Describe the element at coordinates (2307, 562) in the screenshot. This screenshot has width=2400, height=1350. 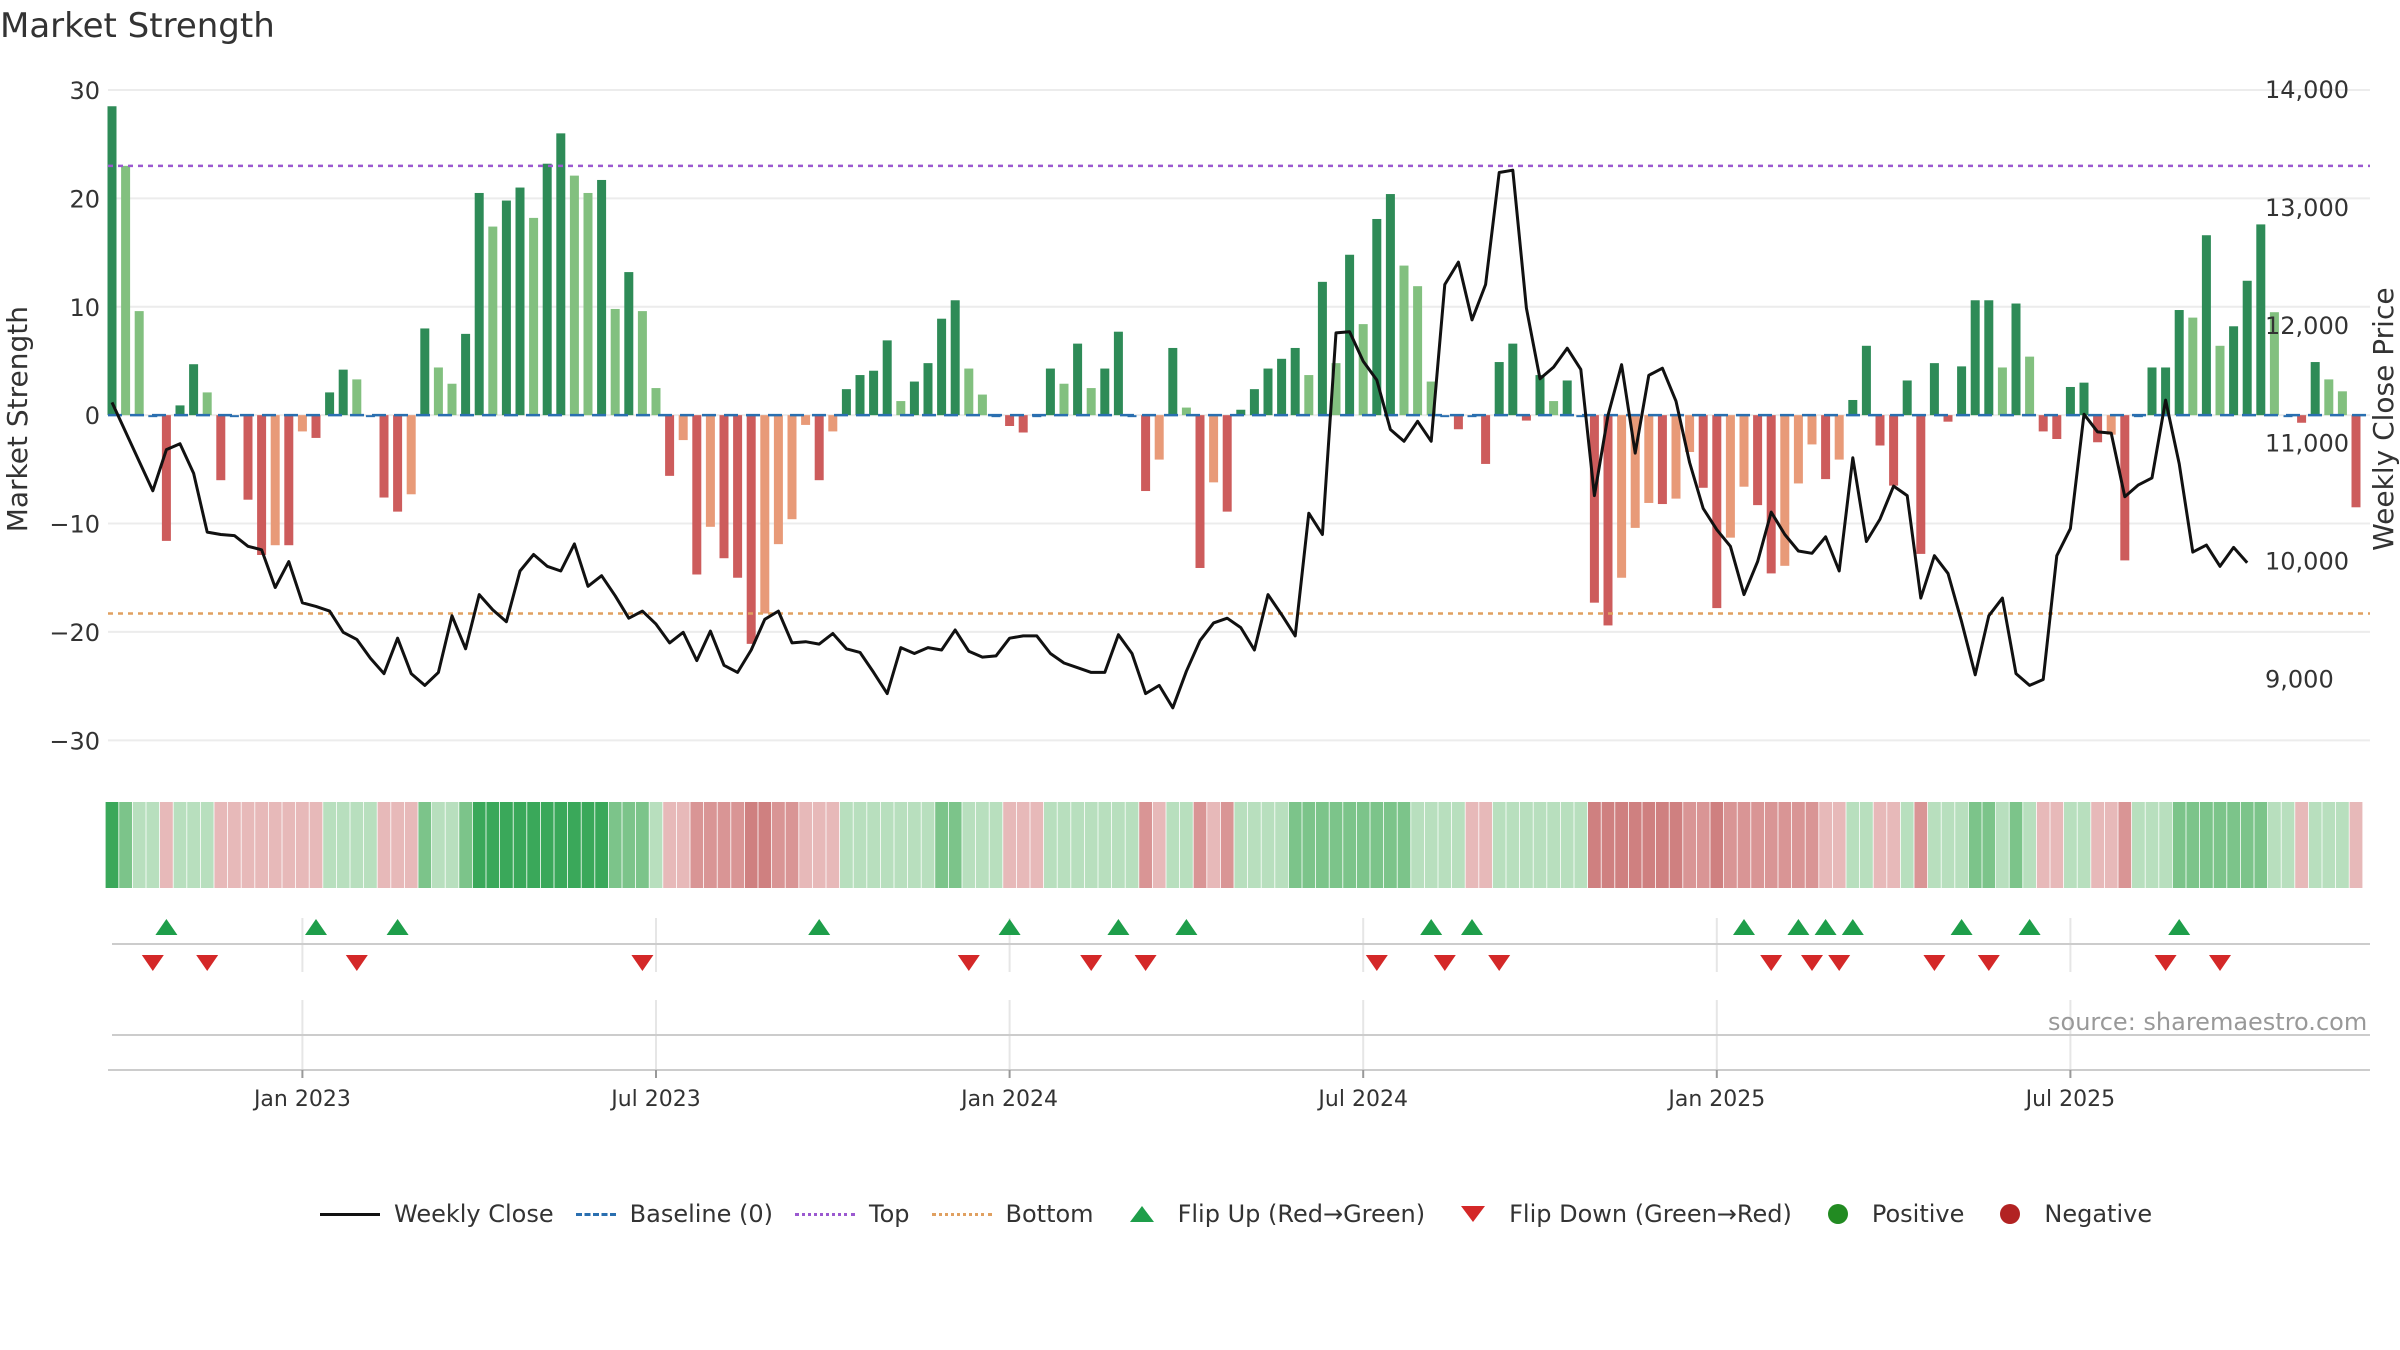
I see `y2-tick-label: 10,000` at that location.